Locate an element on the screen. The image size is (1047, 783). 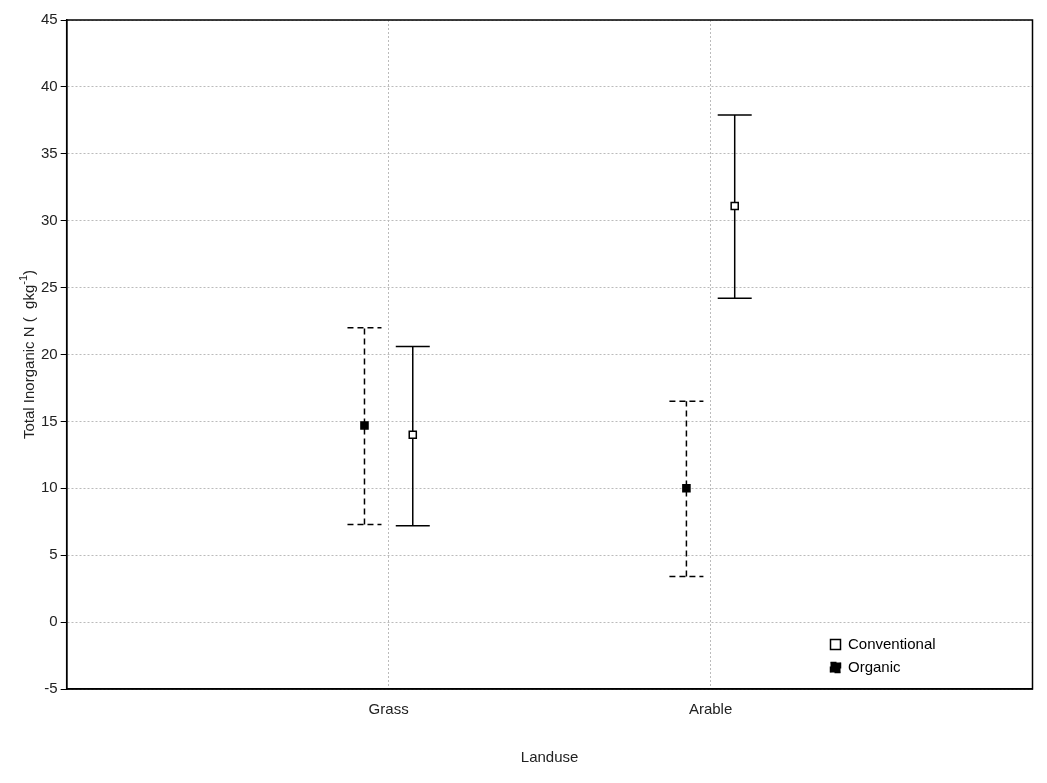
y-tick-label: 10 is located at coordinates (49, 487).